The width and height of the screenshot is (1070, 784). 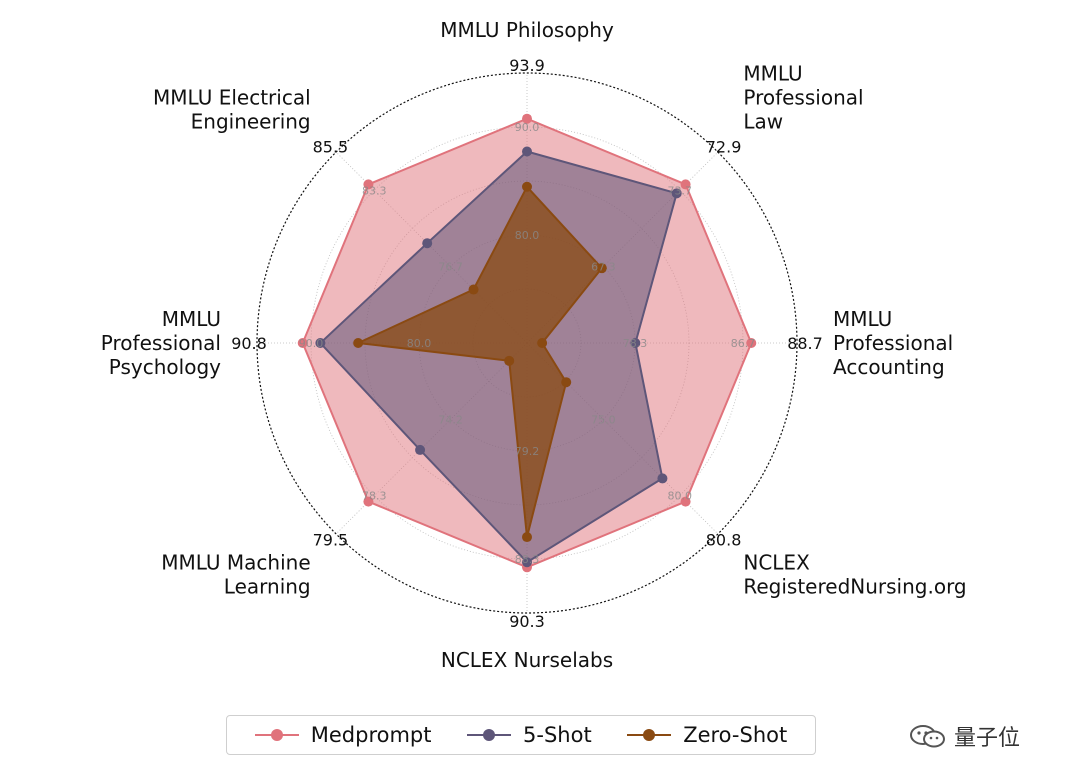 I want to click on axis-label-3: NCLEX RegisteredNursing.org, so click(x=854, y=574).